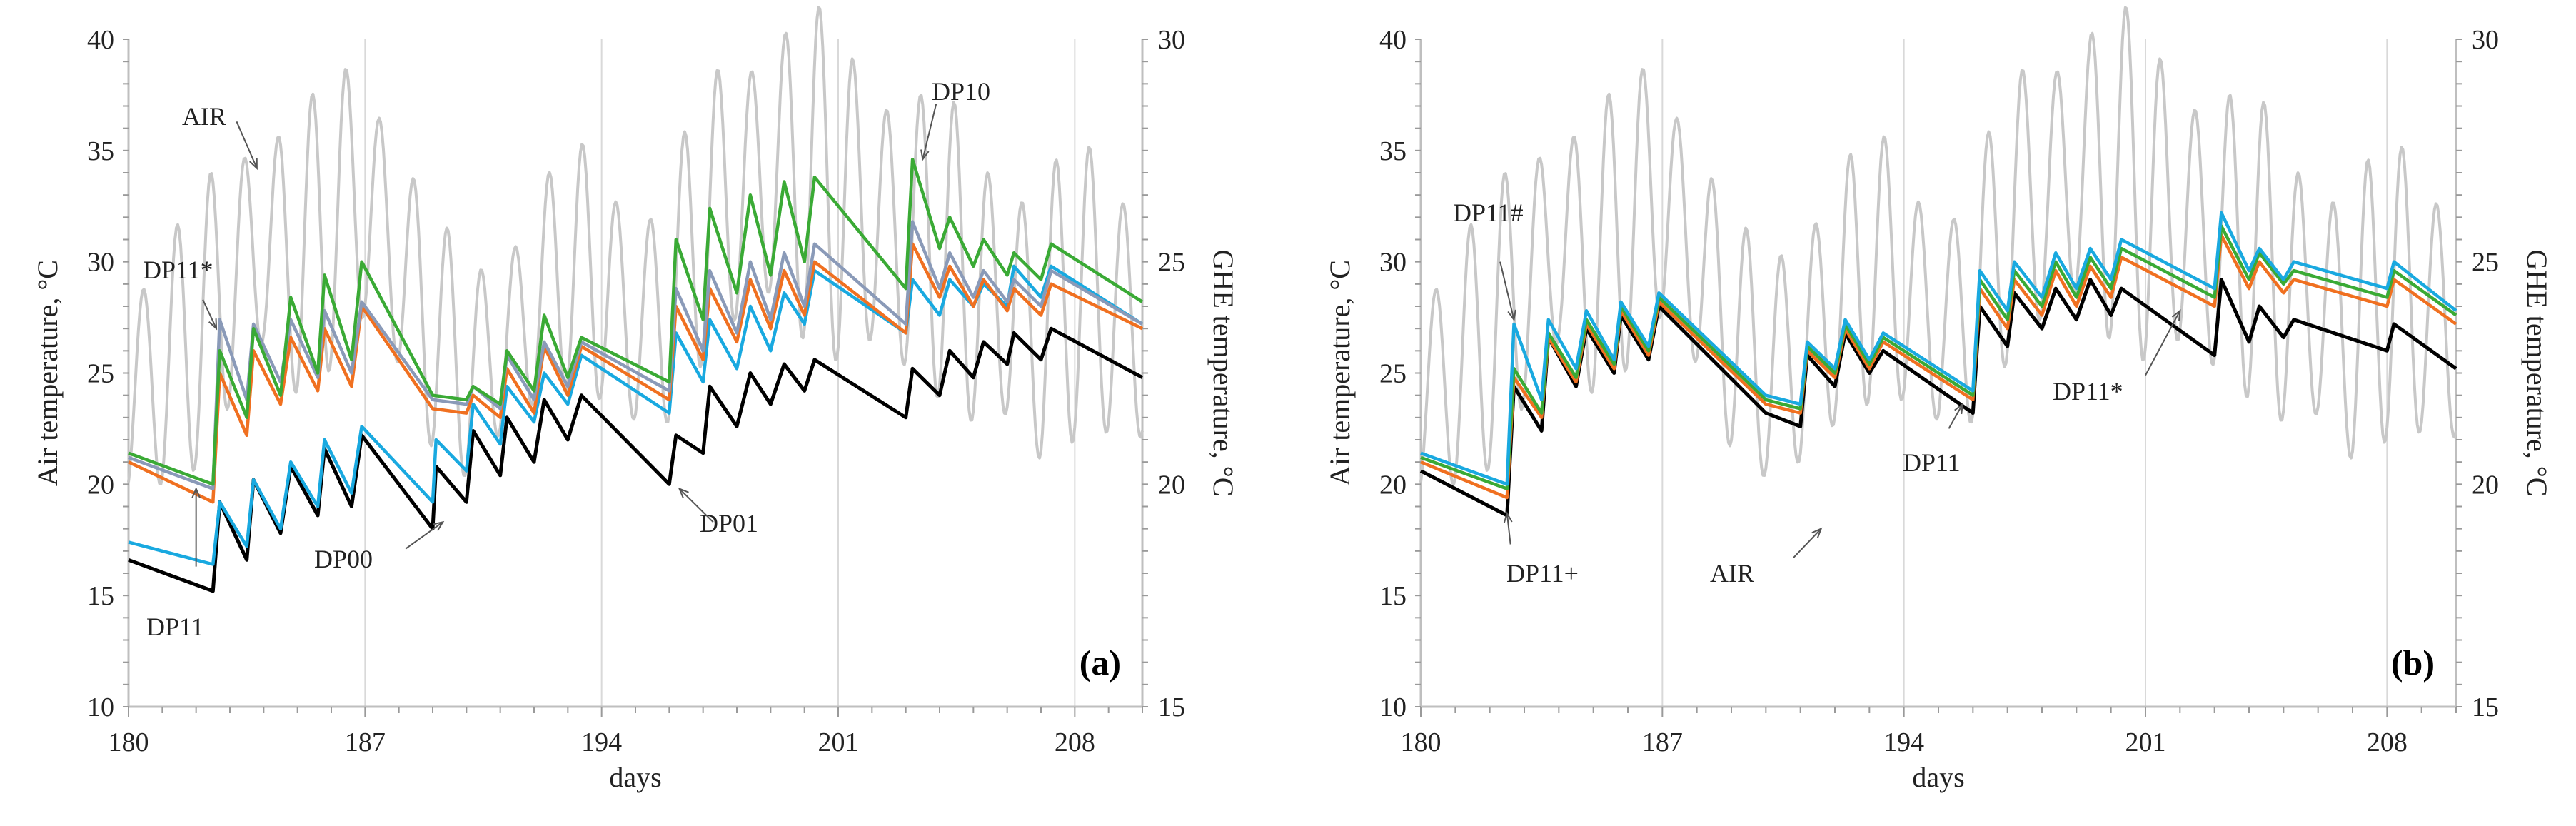 The height and width of the screenshot is (826, 2576). I want to click on series-line-dp11, so click(636, 460).